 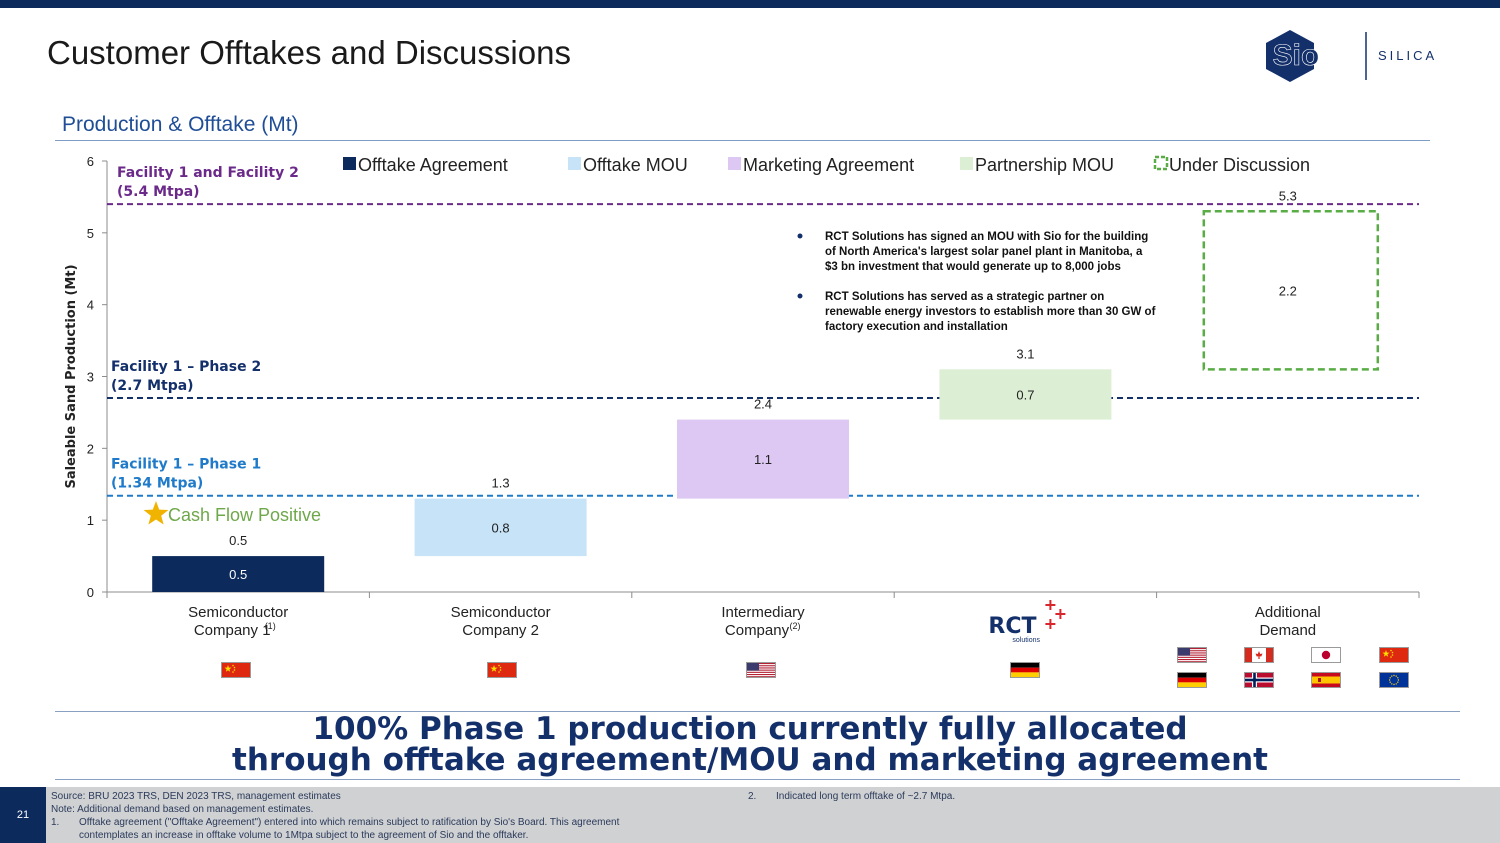 What do you see at coordinates (90, 448) in the screenshot?
I see `y-tick-label: 2` at bounding box center [90, 448].